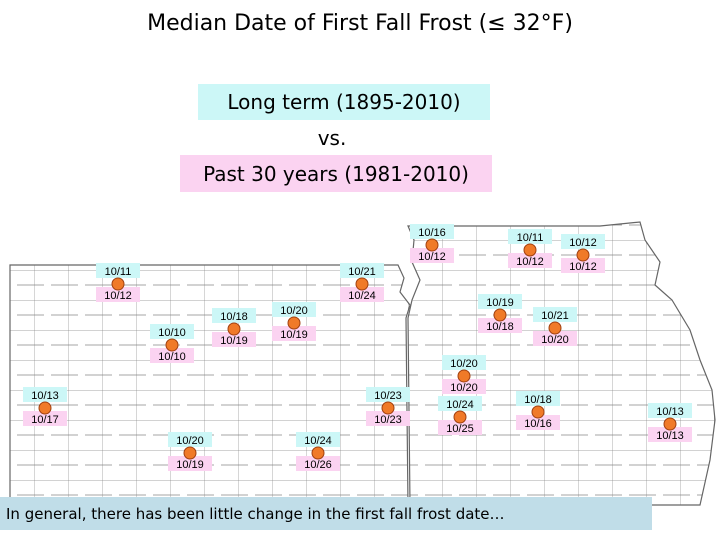  Describe the element at coordinates (360, 23) in the screenshot. I see `title: Median Date of First Fall Frost (≤ 32°F)` at that location.